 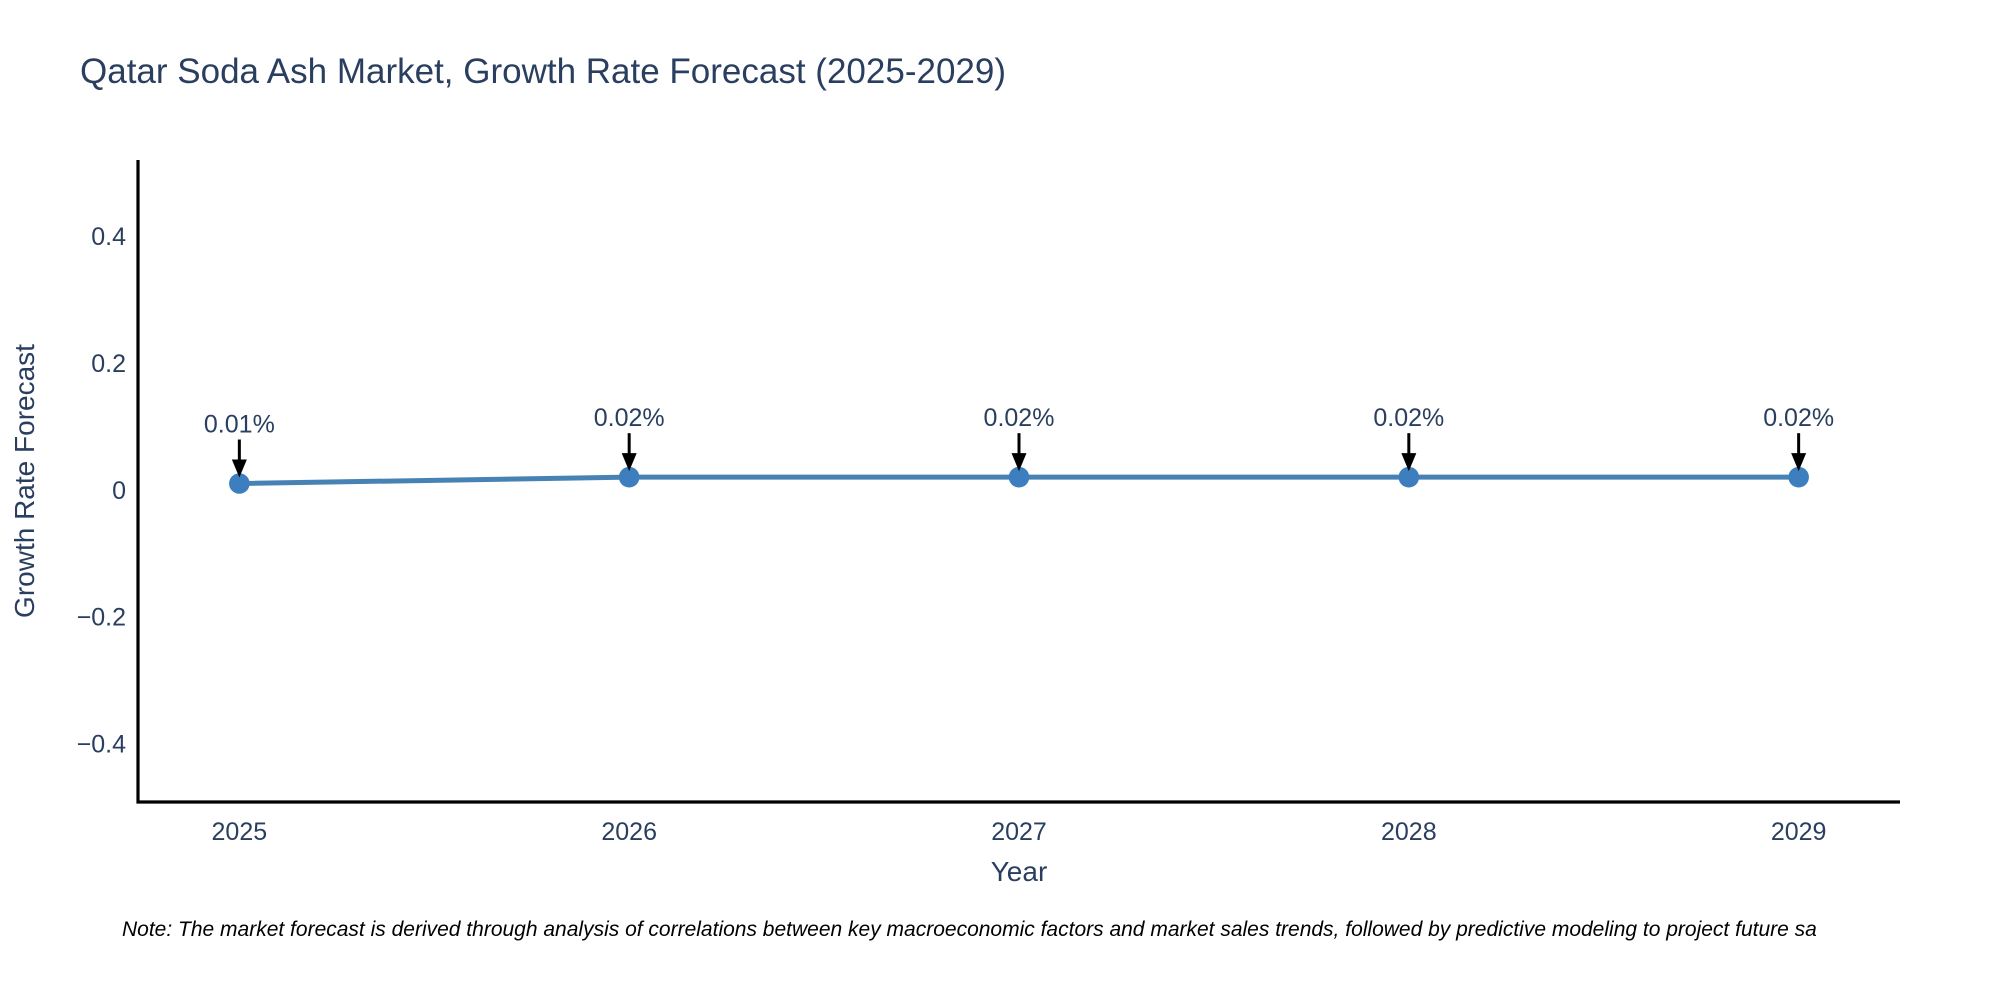 What do you see at coordinates (24, 481) in the screenshot?
I see `y-axis-title: Growth Rate Forecast` at bounding box center [24, 481].